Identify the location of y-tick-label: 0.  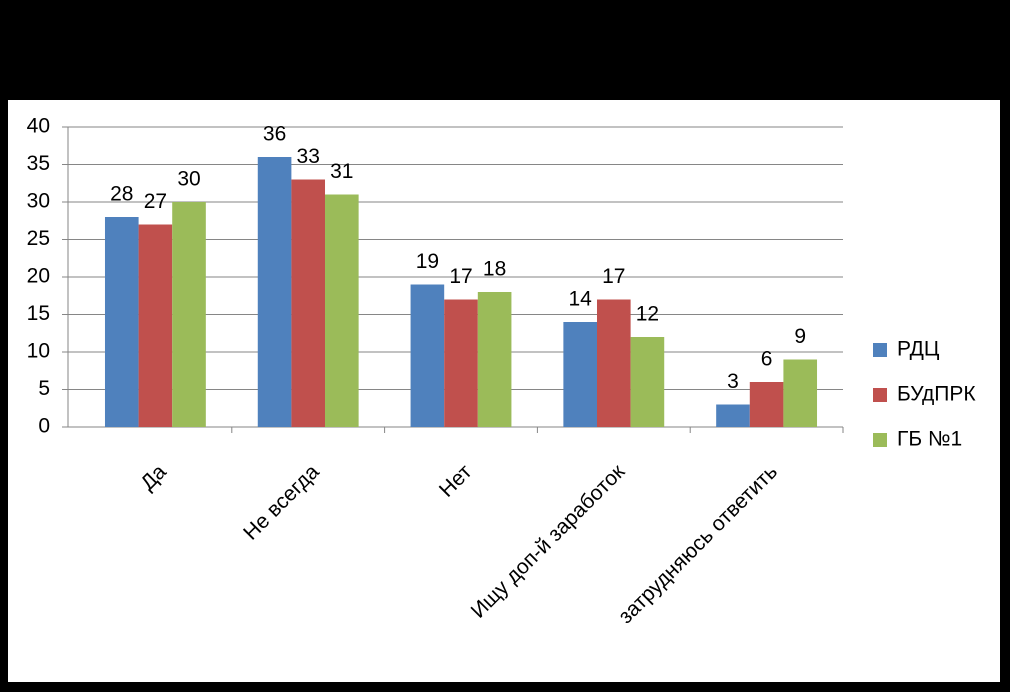
(44, 426).